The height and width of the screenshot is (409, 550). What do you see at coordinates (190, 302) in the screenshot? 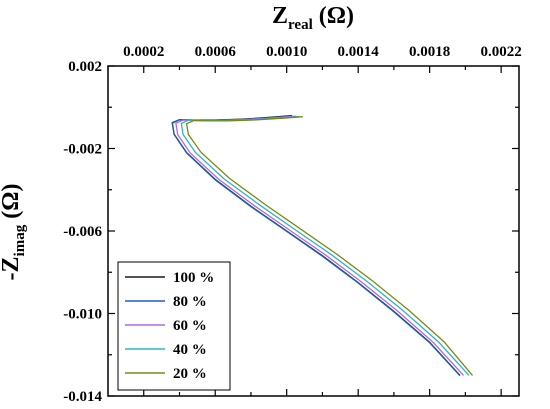
I see `legend-label-1: 80 %` at bounding box center [190, 302].